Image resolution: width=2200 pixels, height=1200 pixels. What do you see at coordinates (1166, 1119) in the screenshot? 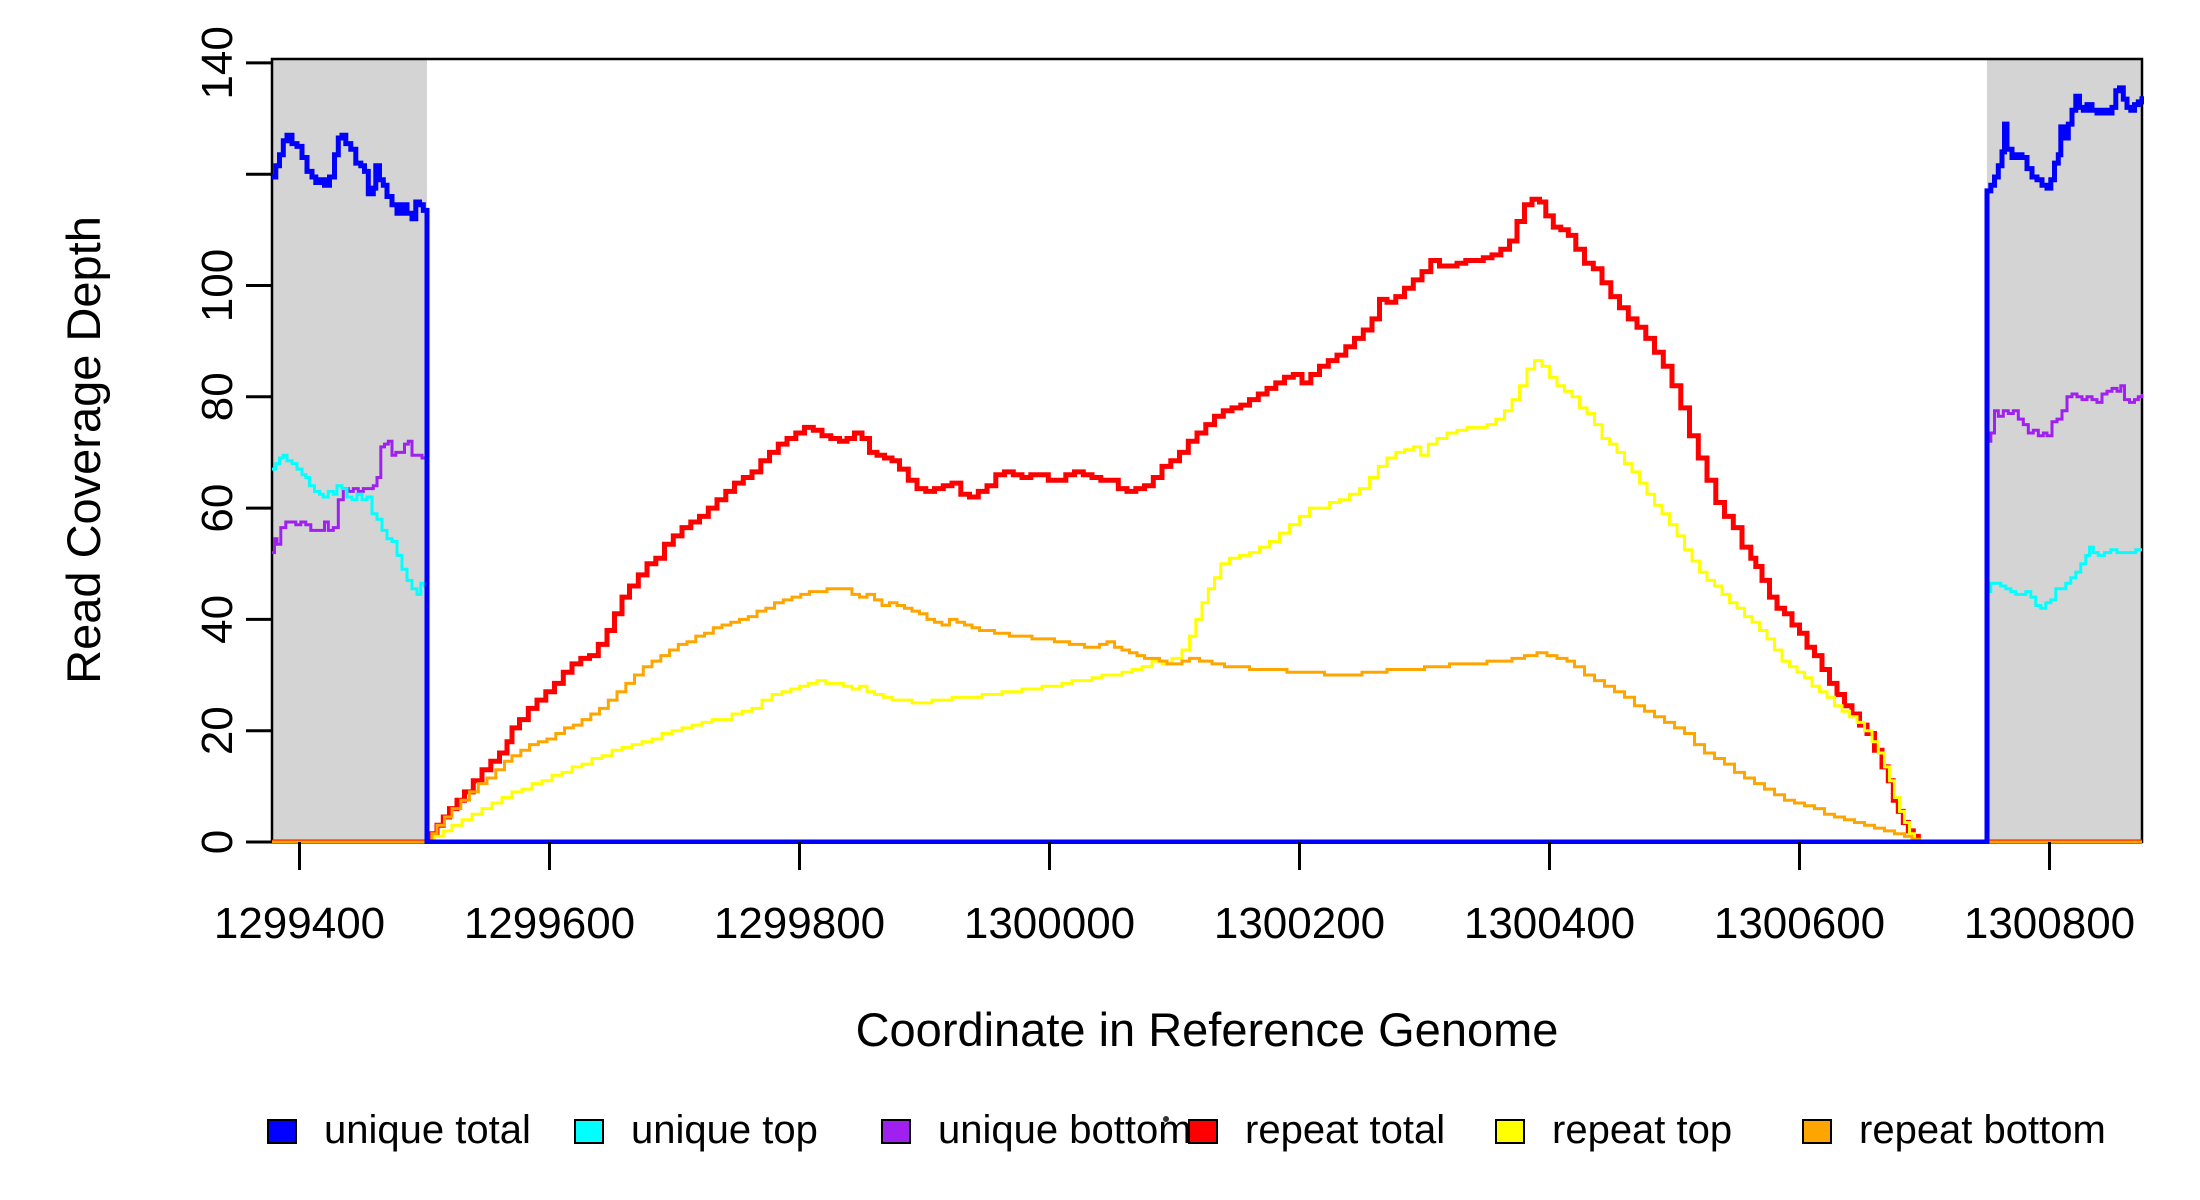
I see `stray-dot` at bounding box center [1166, 1119].